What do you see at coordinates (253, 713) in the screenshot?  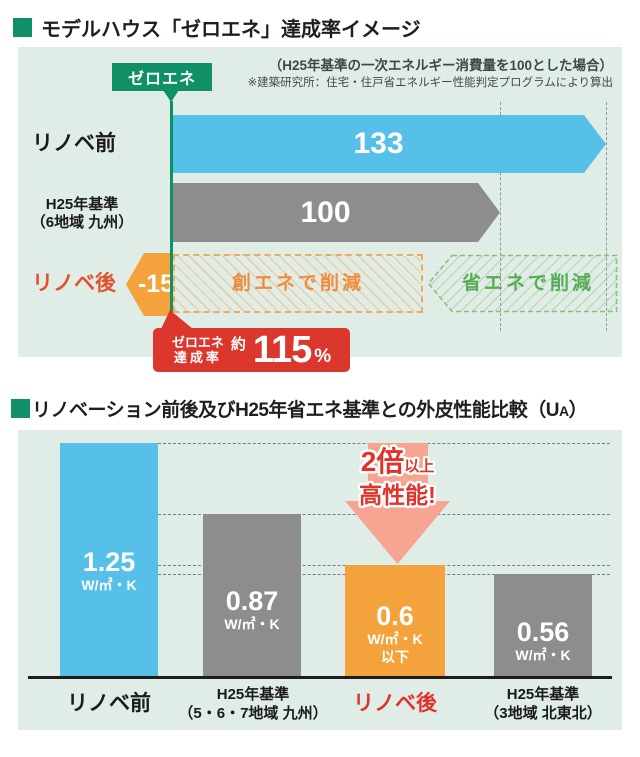 I see `axis-label-h25-kyushu-line2: （5・6・7地域 九州）` at bounding box center [253, 713].